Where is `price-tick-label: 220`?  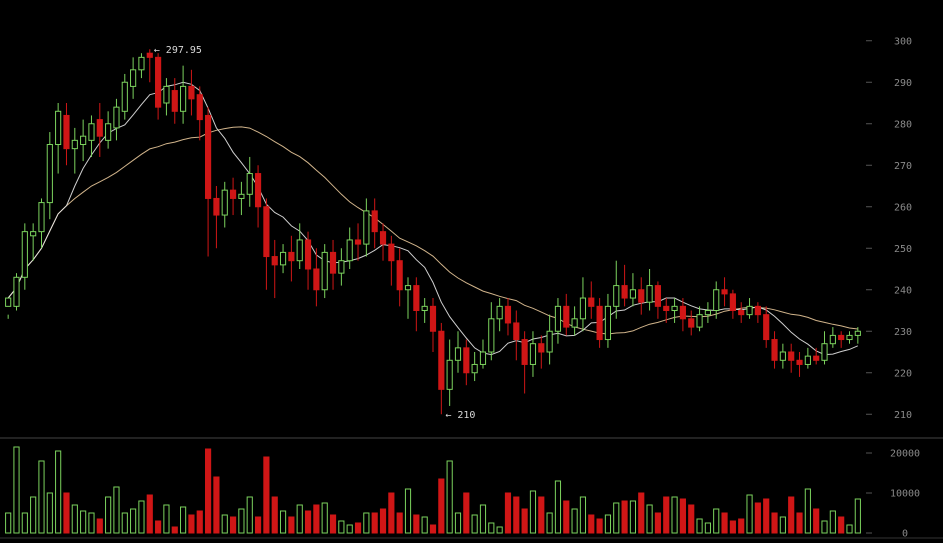 price-tick-label: 220 is located at coordinates (903, 373).